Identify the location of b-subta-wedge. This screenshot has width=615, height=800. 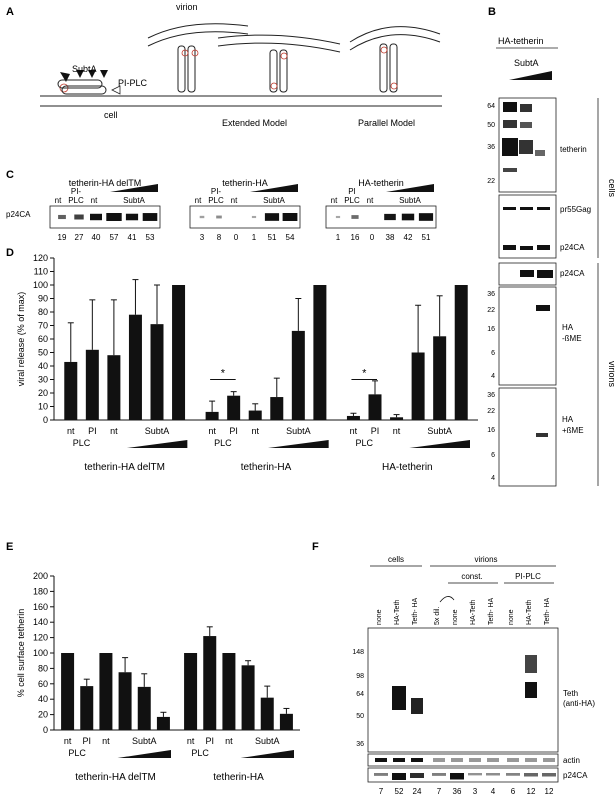
(530, 75).